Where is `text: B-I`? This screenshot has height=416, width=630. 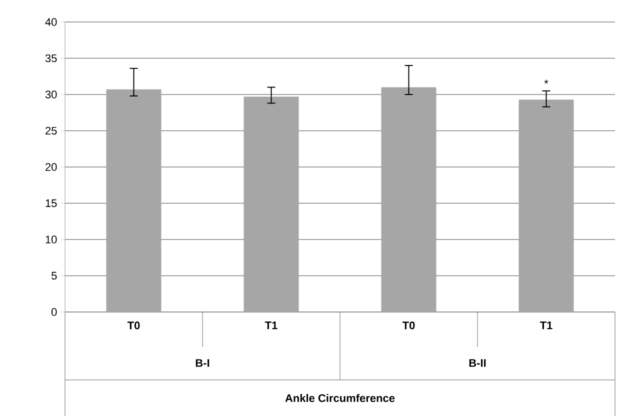 text: B-I is located at coordinates (203, 363).